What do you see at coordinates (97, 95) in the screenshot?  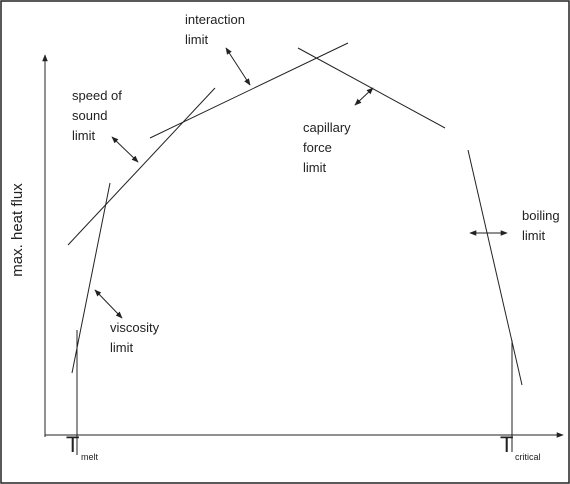 I see `limit-label: speed of` at bounding box center [97, 95].